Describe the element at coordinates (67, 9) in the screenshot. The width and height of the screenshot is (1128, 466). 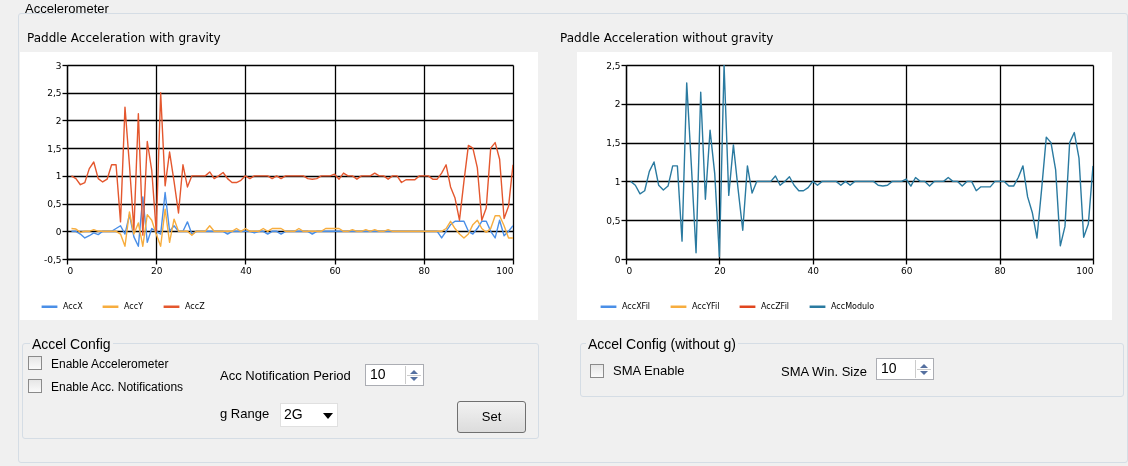
I see `text: Accelerometer` at that location.